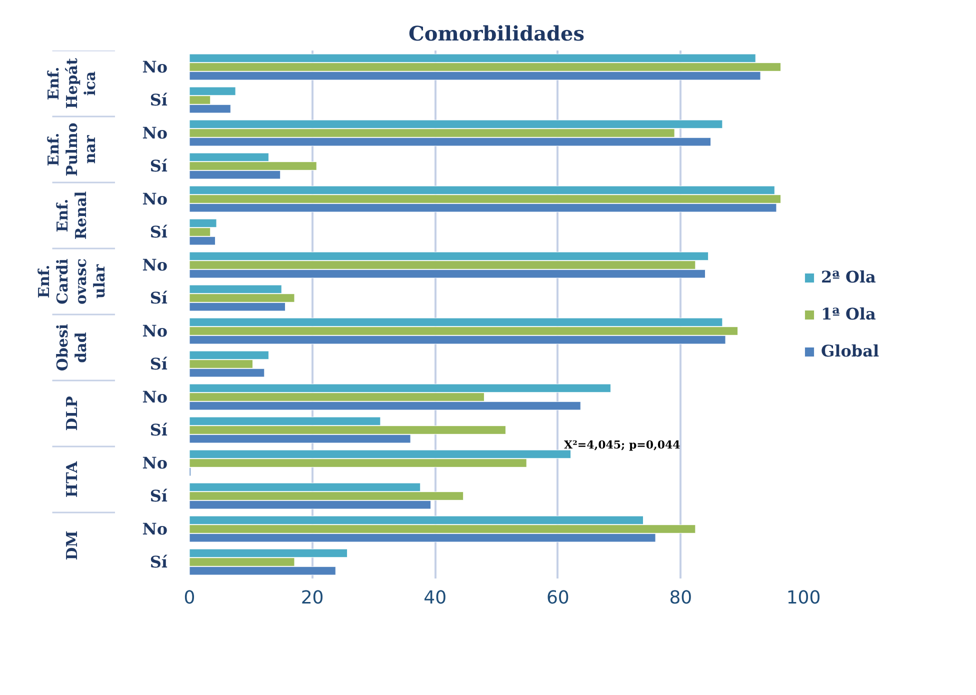  I want to click on text: Obesidad, so click(72, 348).